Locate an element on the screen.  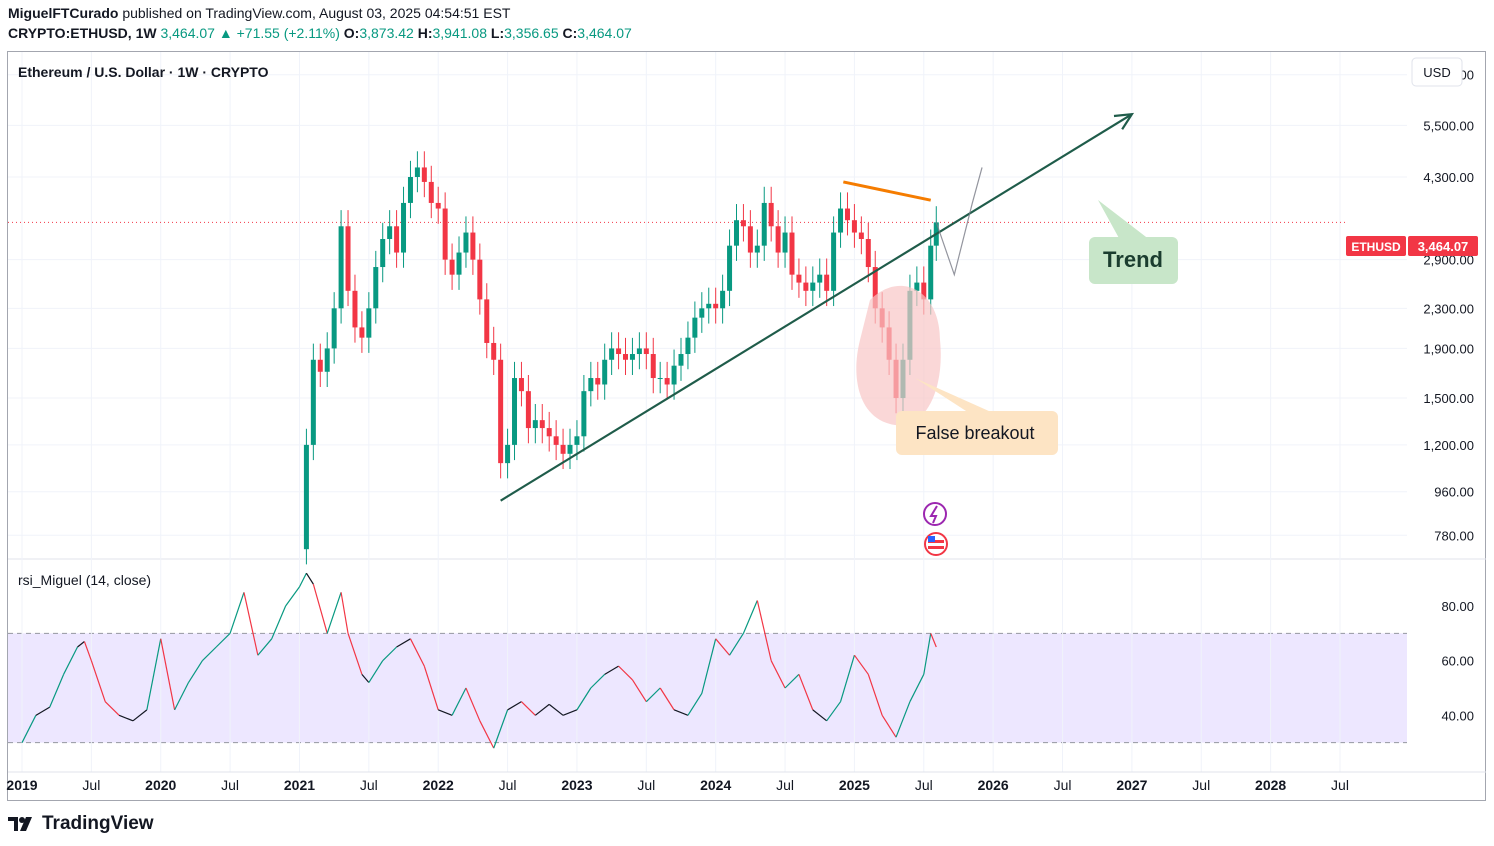
y-tick-label: 4,300.00 is located at coordinates (1448, 177).